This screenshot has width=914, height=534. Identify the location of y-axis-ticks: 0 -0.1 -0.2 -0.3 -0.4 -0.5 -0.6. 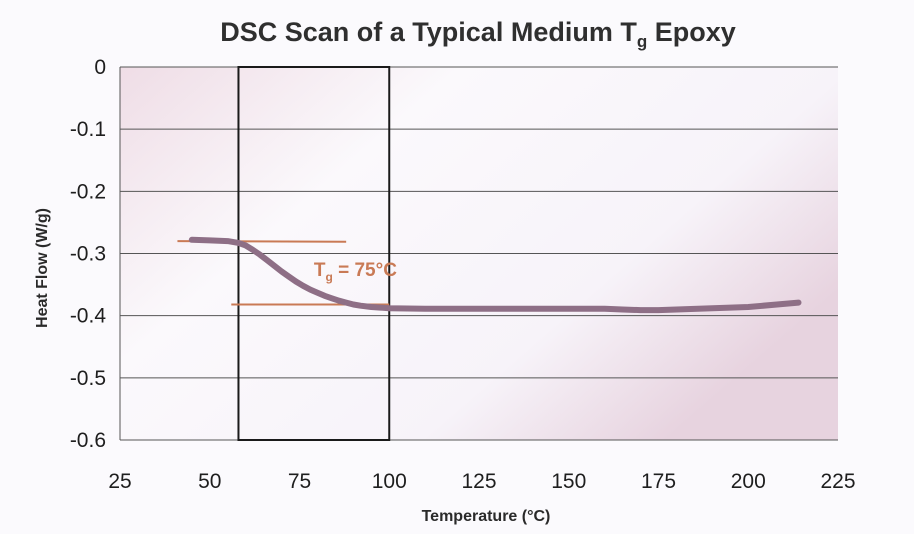
(88, 254).